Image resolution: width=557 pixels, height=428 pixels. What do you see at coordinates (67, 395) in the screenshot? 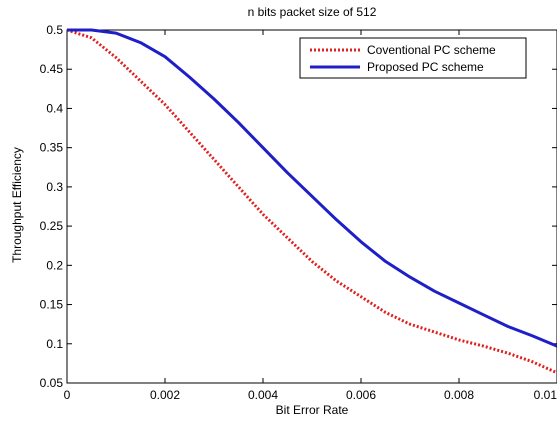
I see `x-tick-label: 0` at bounding box center [67, 395].